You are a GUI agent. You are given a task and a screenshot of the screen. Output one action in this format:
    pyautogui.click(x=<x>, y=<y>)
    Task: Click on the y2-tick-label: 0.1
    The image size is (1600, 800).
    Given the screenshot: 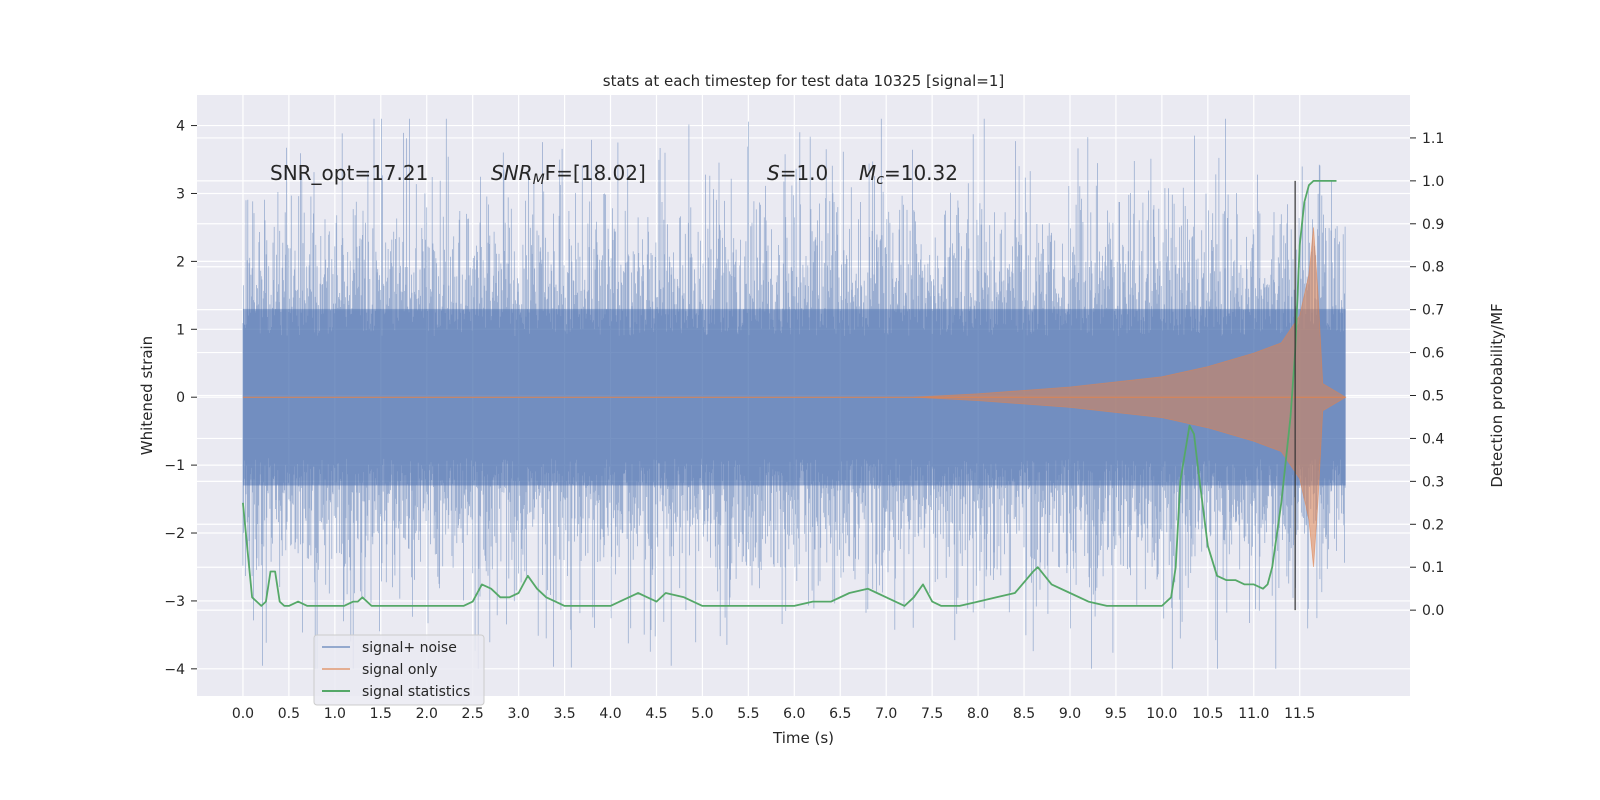 What is the action you would take?
    pyautogui.click(x=1433, y=568)
    